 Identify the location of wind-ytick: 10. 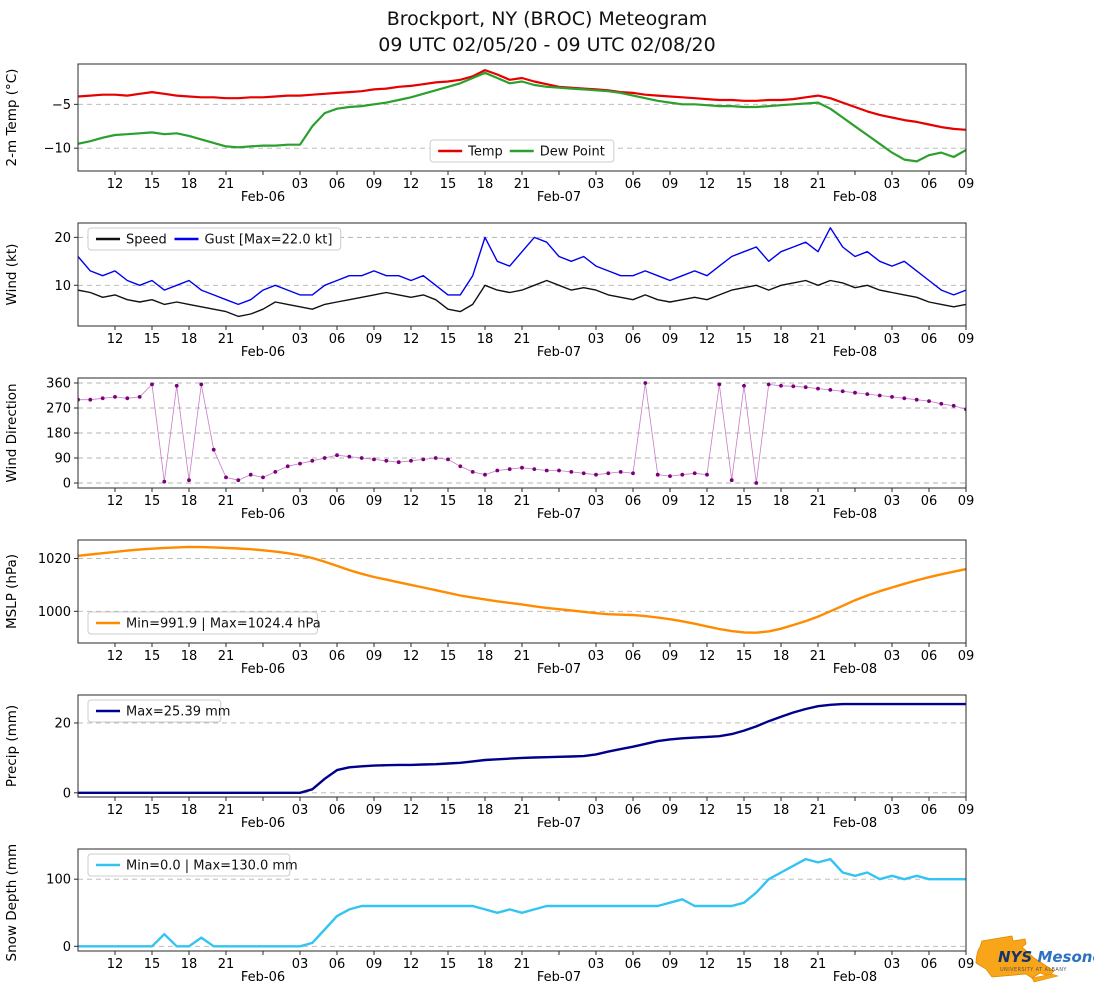
(62, 286).